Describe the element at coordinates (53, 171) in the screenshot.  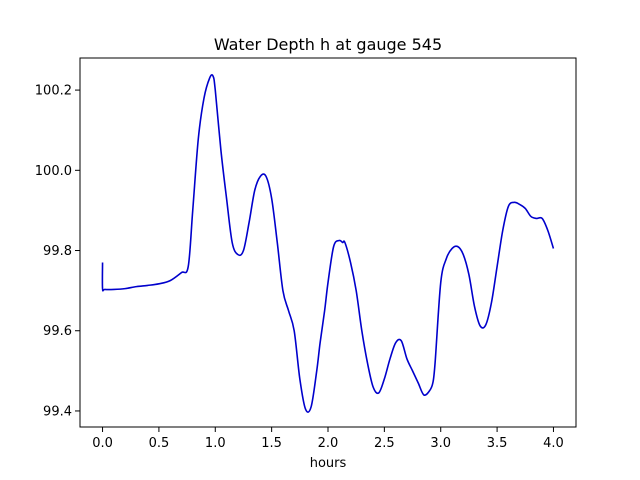
I see `y-tick-label: 100.0` at that location.